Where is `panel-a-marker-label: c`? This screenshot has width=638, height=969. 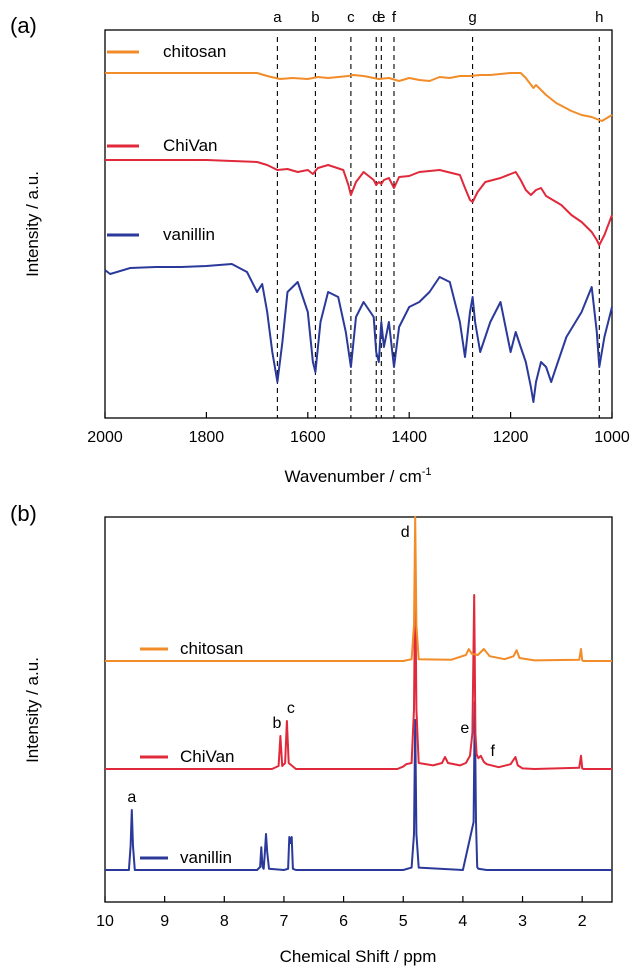 panel-a-marker-label: c is located at coordinates (351, 17).